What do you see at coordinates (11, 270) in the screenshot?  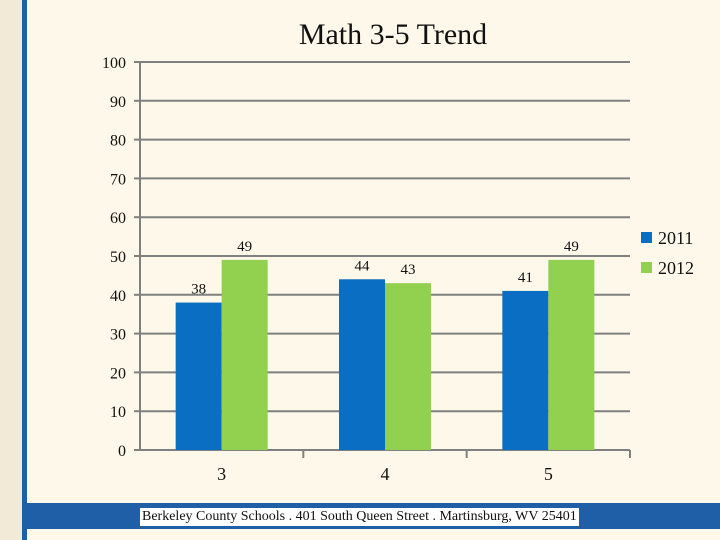 I see `left-decorative-stripe` at bounding box center [11, 270].